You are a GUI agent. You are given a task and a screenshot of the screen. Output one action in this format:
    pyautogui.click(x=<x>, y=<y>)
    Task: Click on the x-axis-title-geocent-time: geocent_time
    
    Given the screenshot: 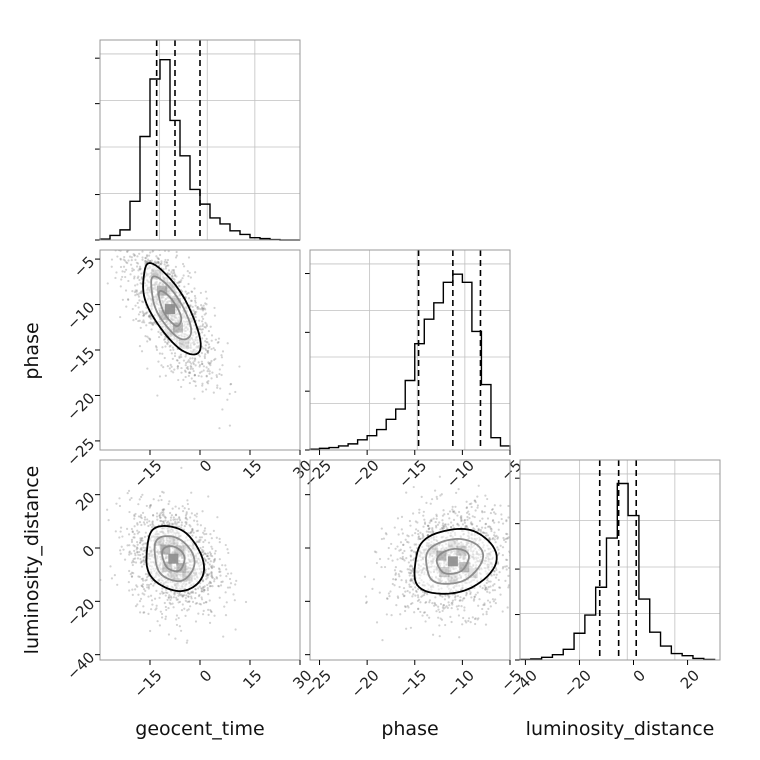 What is the action you would take?
    pyautogui.click(x=199, y=729)
    